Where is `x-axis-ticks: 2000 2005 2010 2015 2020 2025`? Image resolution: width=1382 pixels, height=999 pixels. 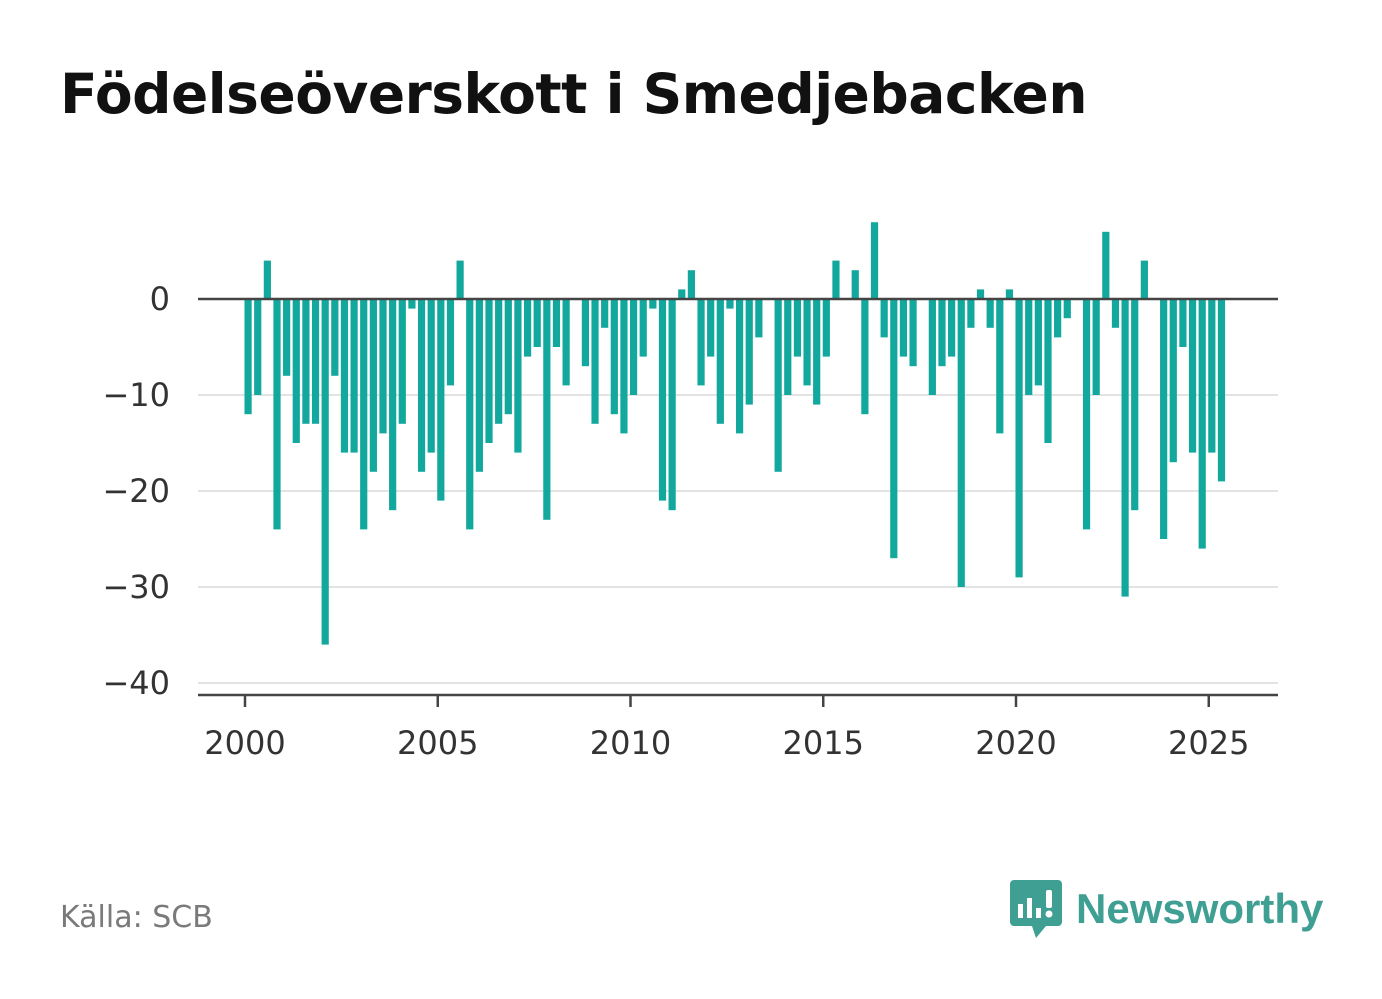
x-axis-ticks: 2000 2005 2010 2015 2020 2025 is located at coordinates (726, 728).